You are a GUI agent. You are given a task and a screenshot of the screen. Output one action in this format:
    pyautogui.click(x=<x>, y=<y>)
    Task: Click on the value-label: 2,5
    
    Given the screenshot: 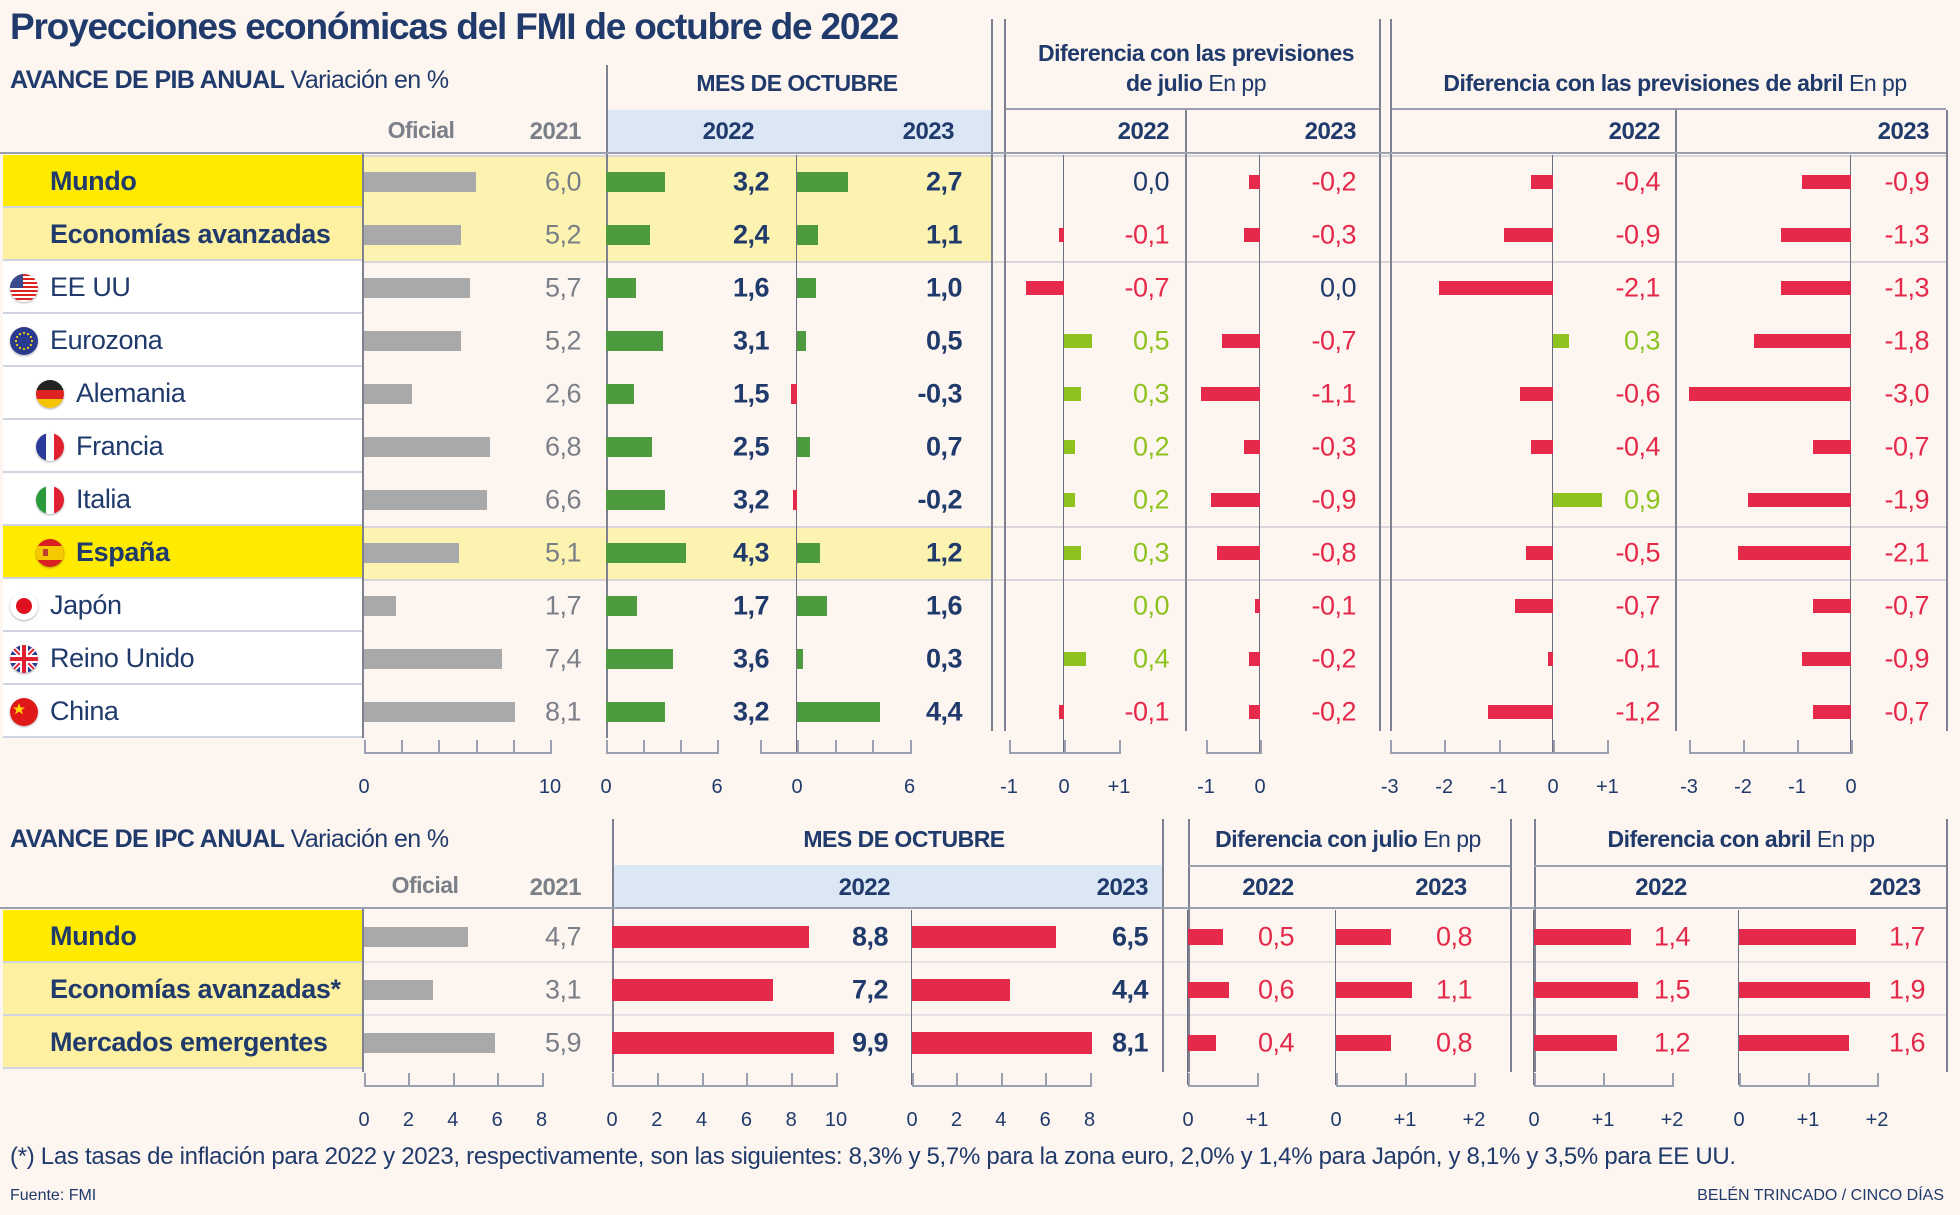 What is the action you would take?
    pyautogui.click(x=751, y=446)
    